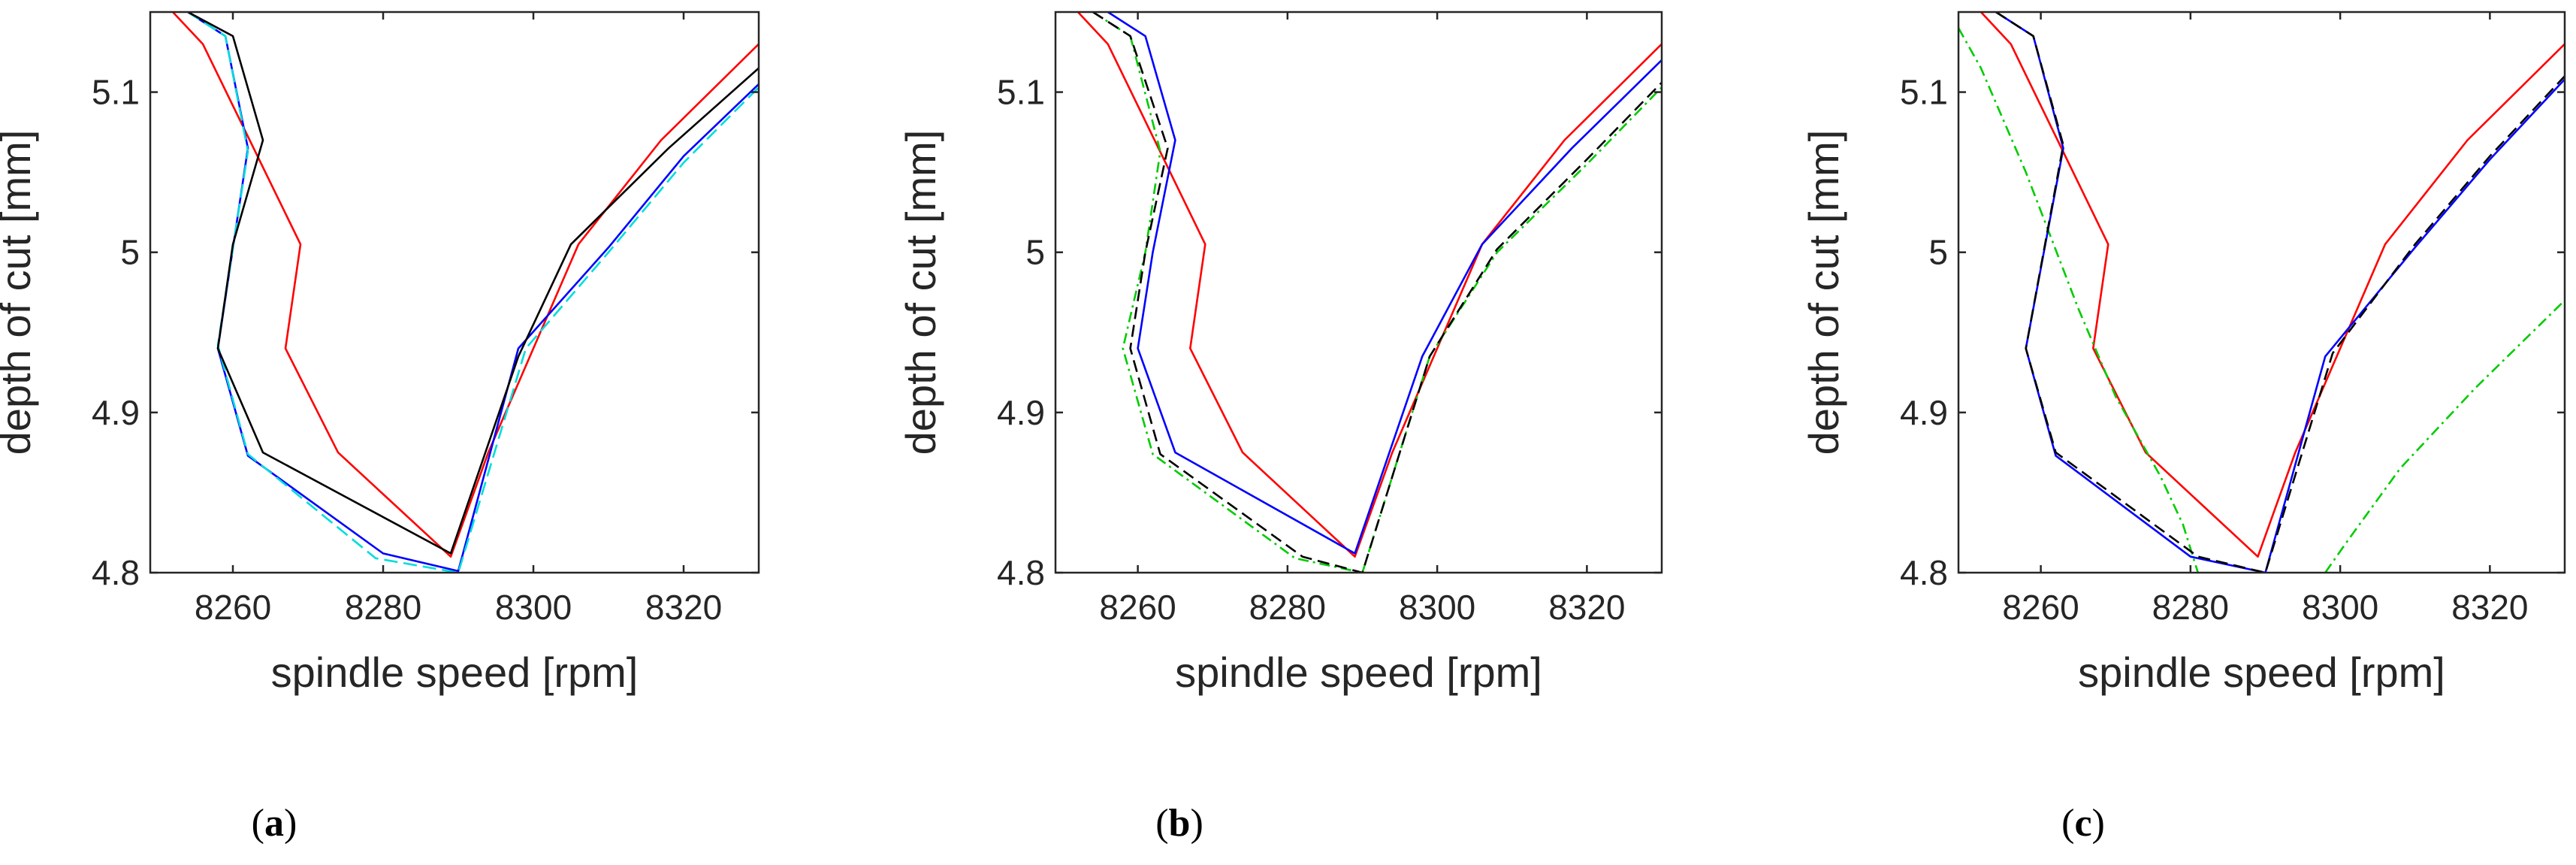 The image size is (2576, 865). I want to click on series-line-green-right, so click(2444, 436).